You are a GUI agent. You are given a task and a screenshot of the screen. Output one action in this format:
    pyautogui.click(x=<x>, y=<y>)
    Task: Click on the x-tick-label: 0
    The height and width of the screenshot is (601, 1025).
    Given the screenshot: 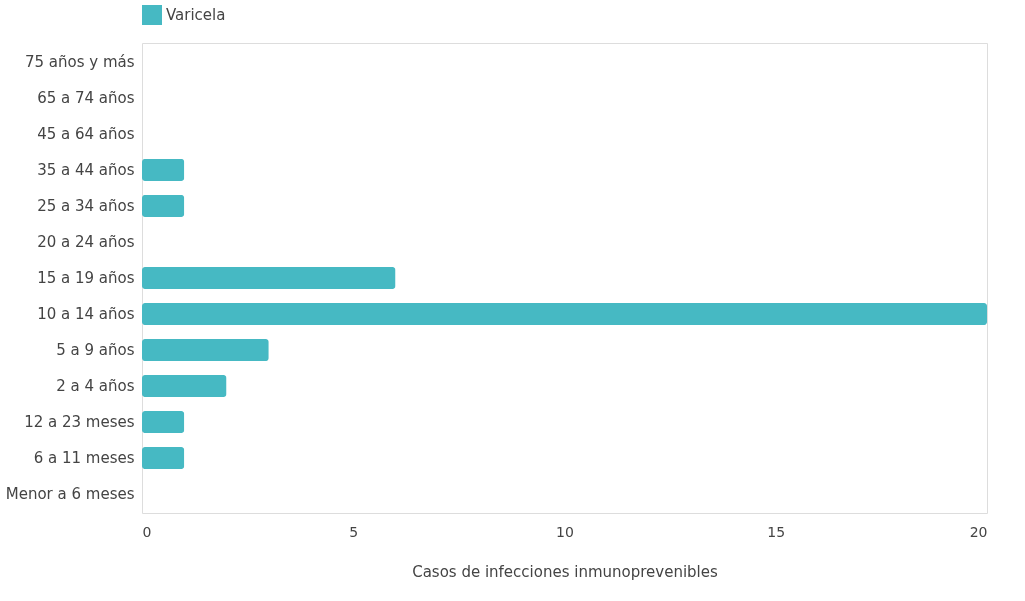 What is the action you would take?
    pyautogui.click(x=147, y=531)
    